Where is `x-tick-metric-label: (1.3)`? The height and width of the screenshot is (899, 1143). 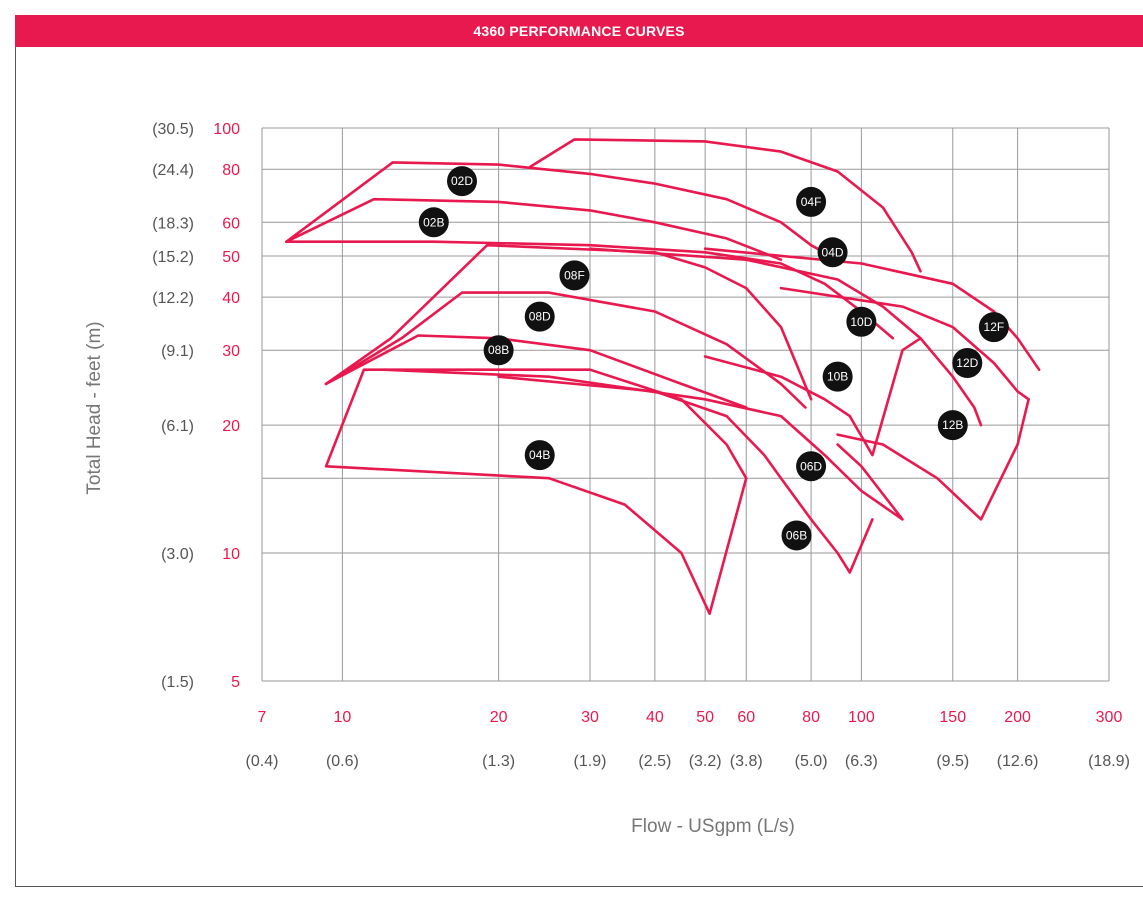 x-tick-metric-label: (1.3) is located at coordinates (498, 761).